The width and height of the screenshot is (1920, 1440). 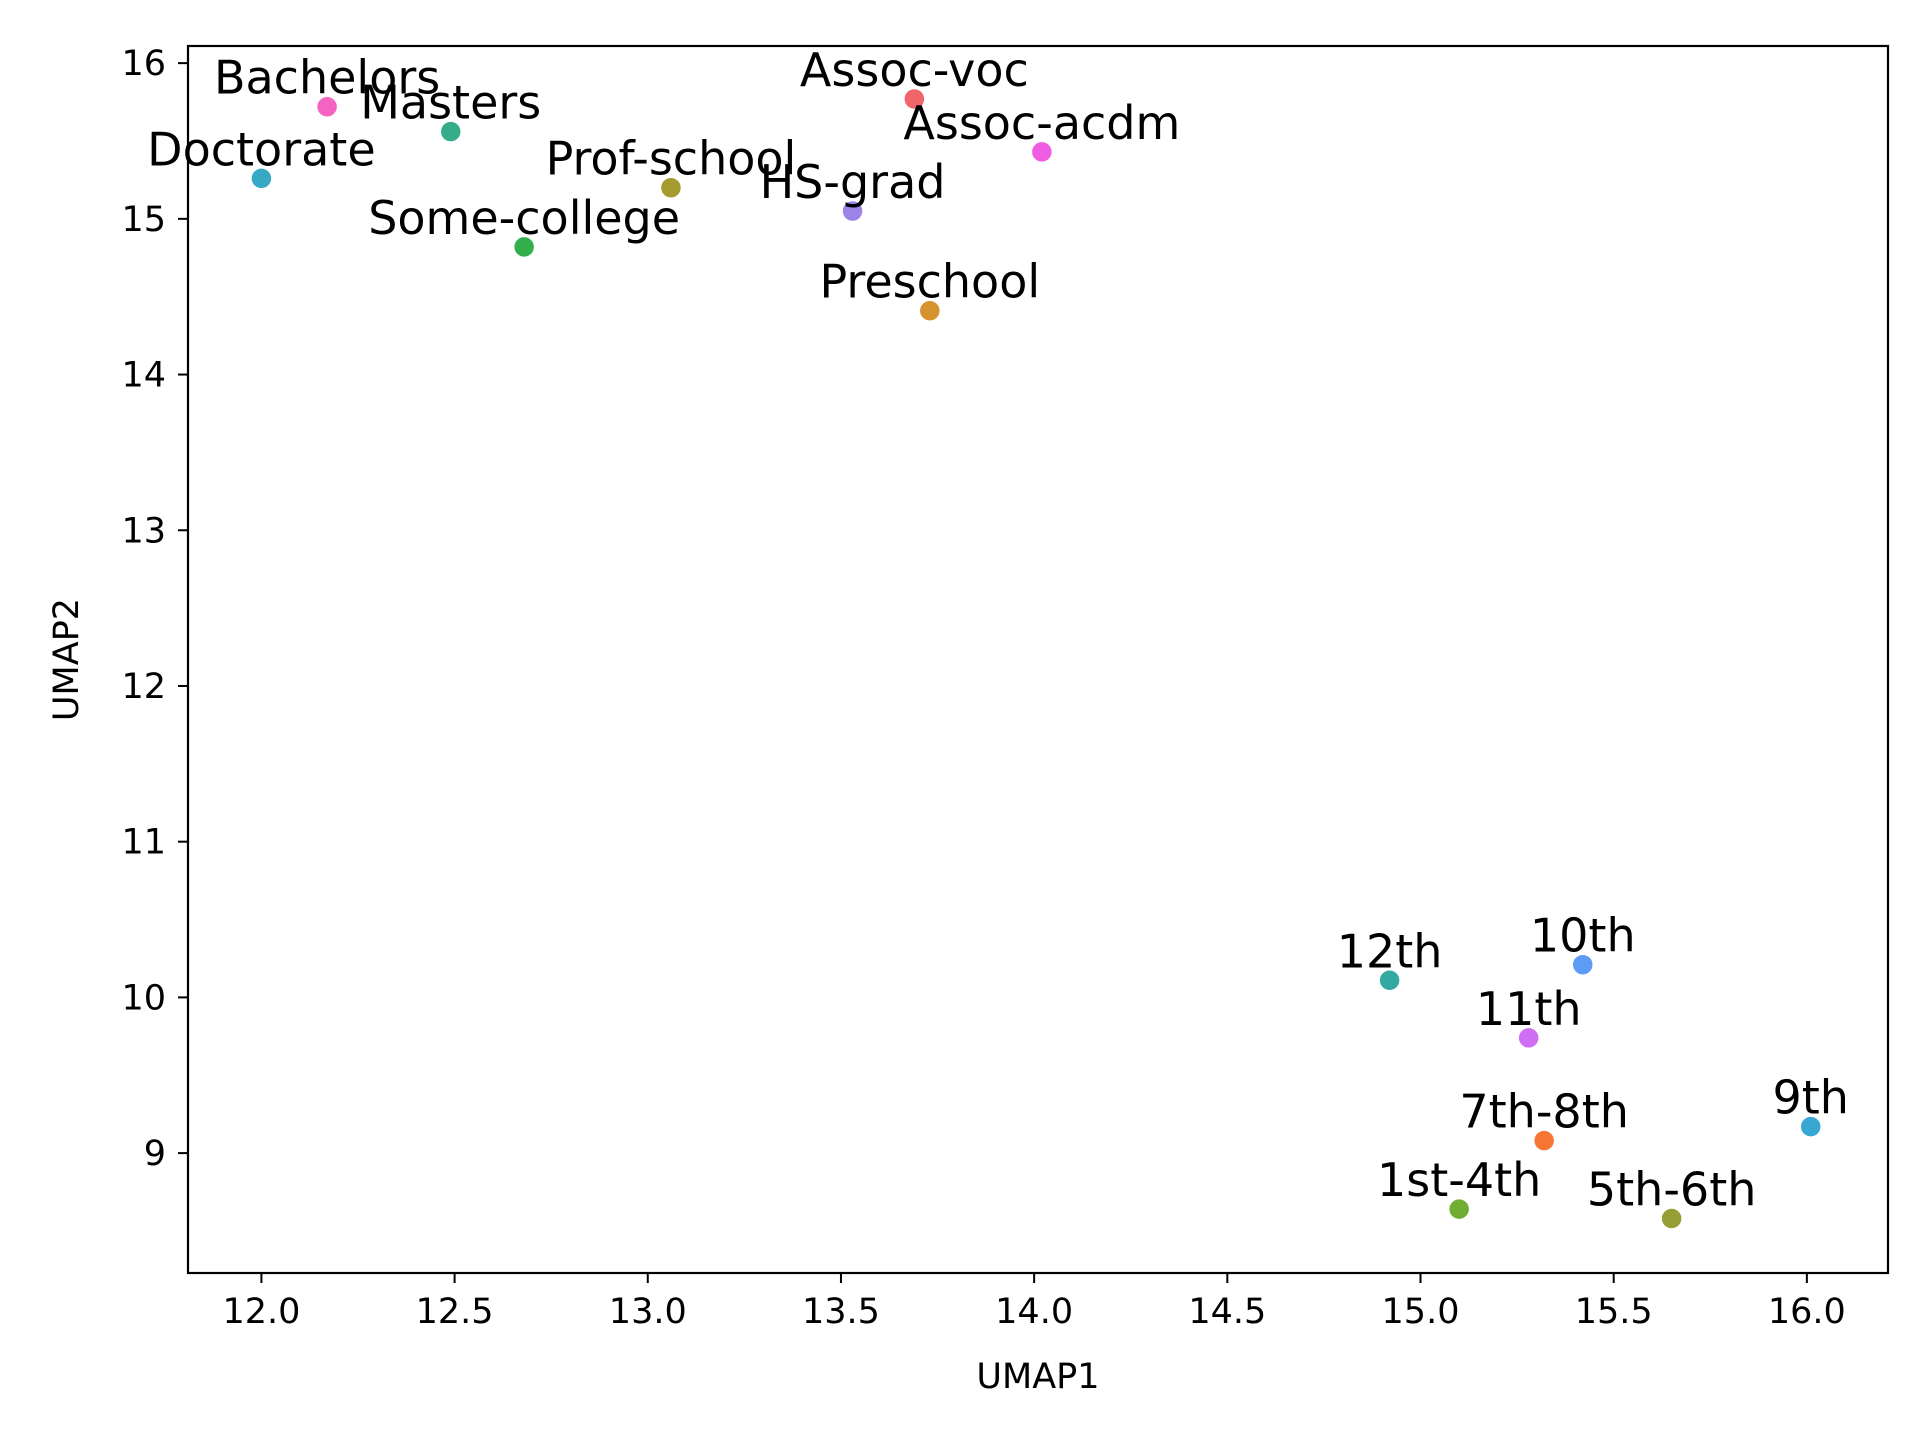 I want to click on point-label: 7th-8th, so click(x=1544, y=1112).